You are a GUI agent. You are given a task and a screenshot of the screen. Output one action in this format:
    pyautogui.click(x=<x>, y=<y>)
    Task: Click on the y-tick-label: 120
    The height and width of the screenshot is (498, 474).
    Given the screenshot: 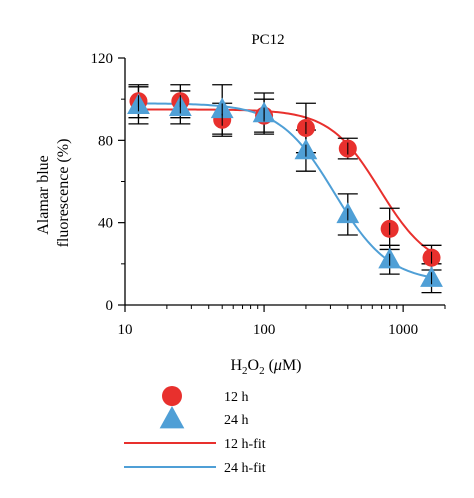 What is the action you would take?
    pyautogui.click(x=102, y=59)
    